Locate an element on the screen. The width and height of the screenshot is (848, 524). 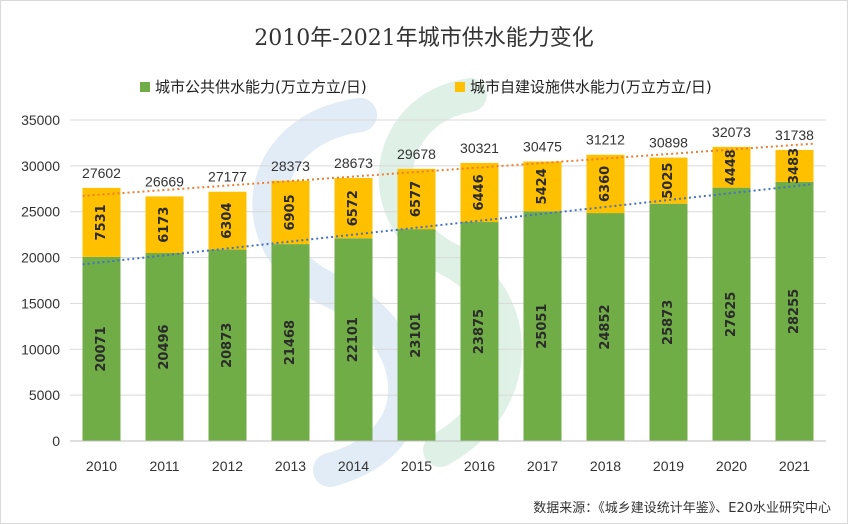
data-label-self-built-supply: 6572 is located at coordinates (353, 208).